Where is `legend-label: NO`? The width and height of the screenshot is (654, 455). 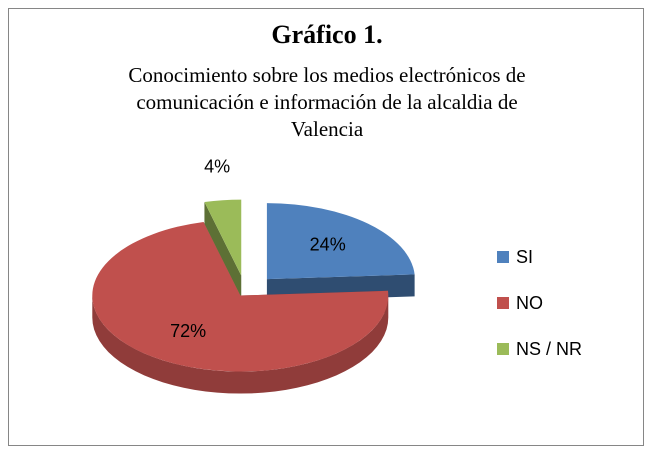 legend-label: NO is located at coordinates (529, 303).